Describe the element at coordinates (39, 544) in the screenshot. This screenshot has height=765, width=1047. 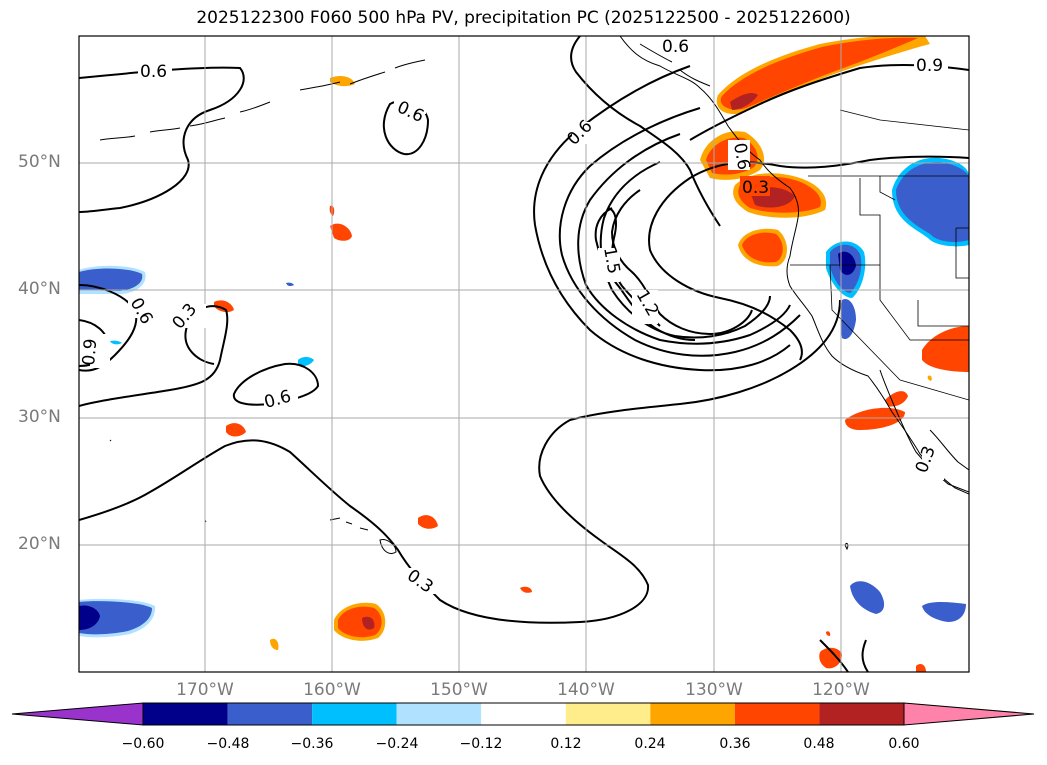
I see `lat-label-20n: 20°N` at that location.